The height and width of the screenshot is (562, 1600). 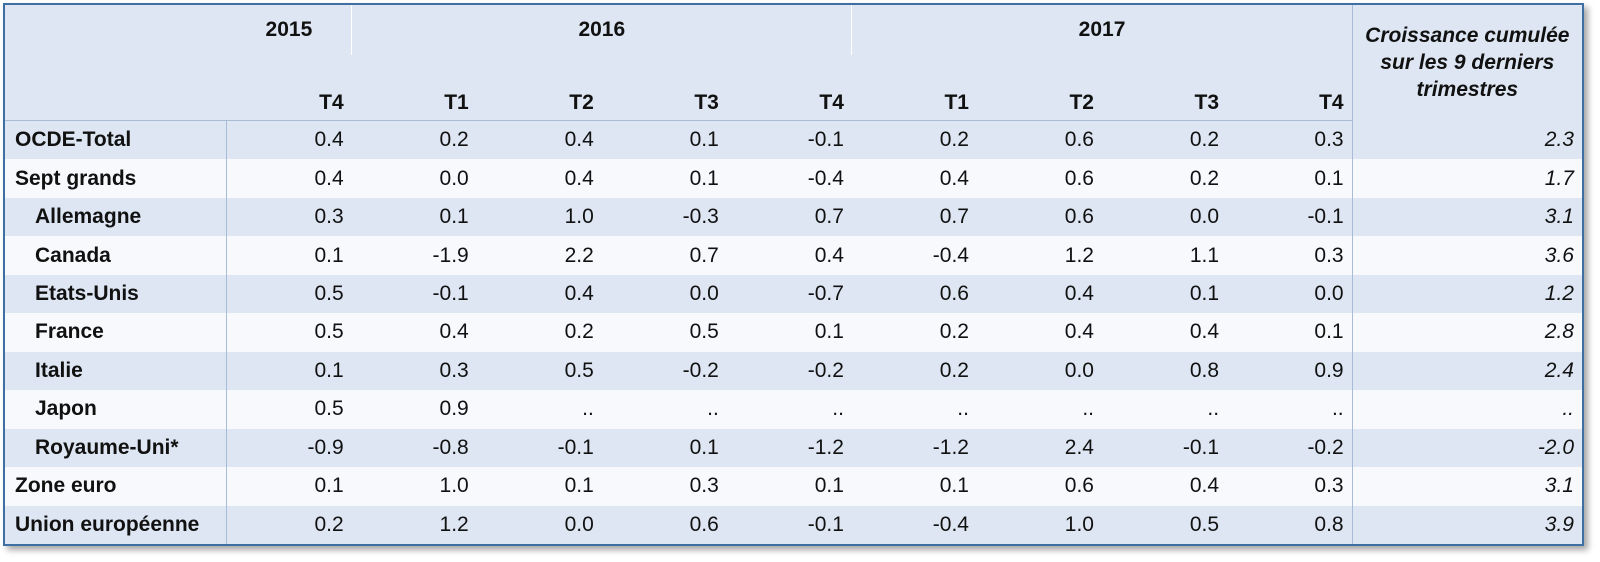 I want to click on row-label: Canada, so click(x=116, y=255).